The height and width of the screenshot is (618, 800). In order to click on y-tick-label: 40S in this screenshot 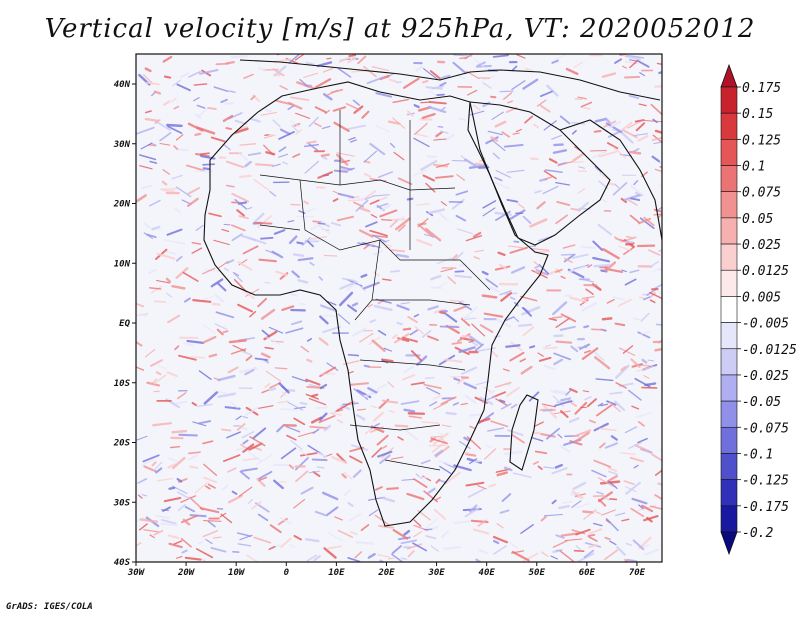, I will do `click(122, 563)`.